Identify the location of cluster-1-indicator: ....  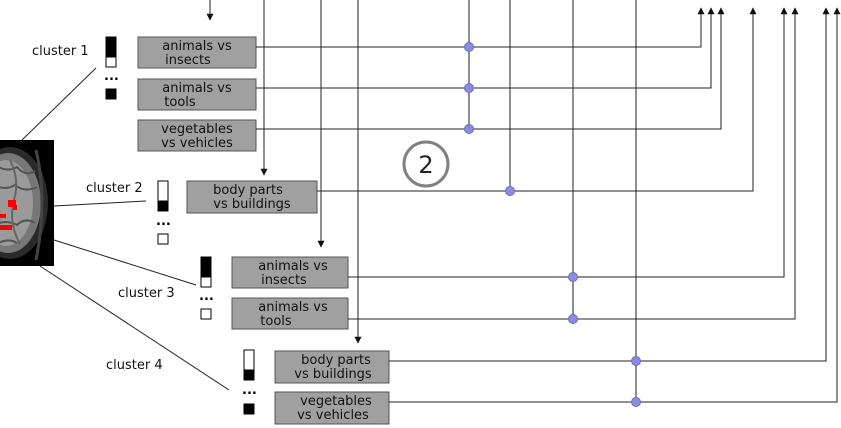
(111, 68).